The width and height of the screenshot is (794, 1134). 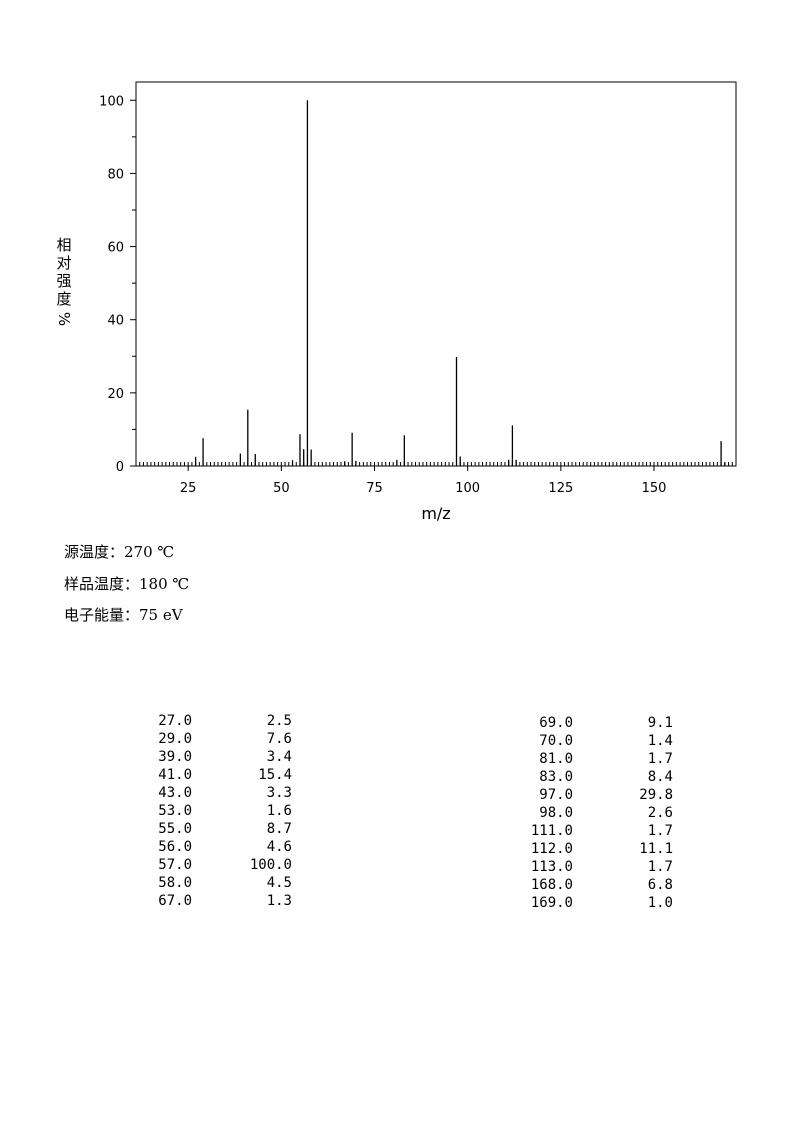 What do you see at coordinates (279, 883) in the screenshot?
I see `peak-abundance: 4.5` at bounding box center [279, 883].